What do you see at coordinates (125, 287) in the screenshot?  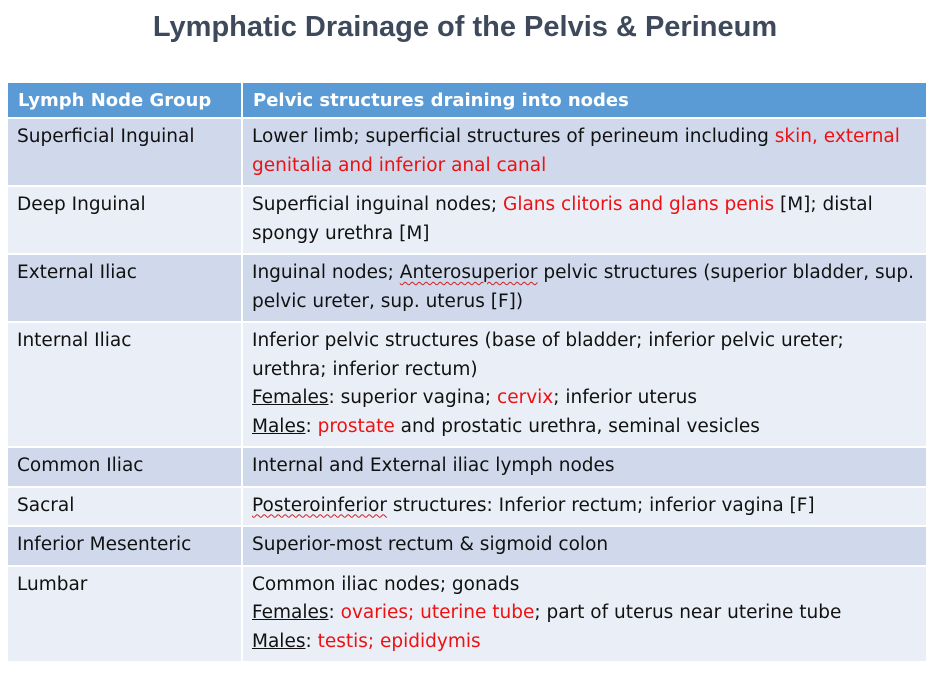 I see `node-group-cell: External Iliac` at bounding box center [125, 287].